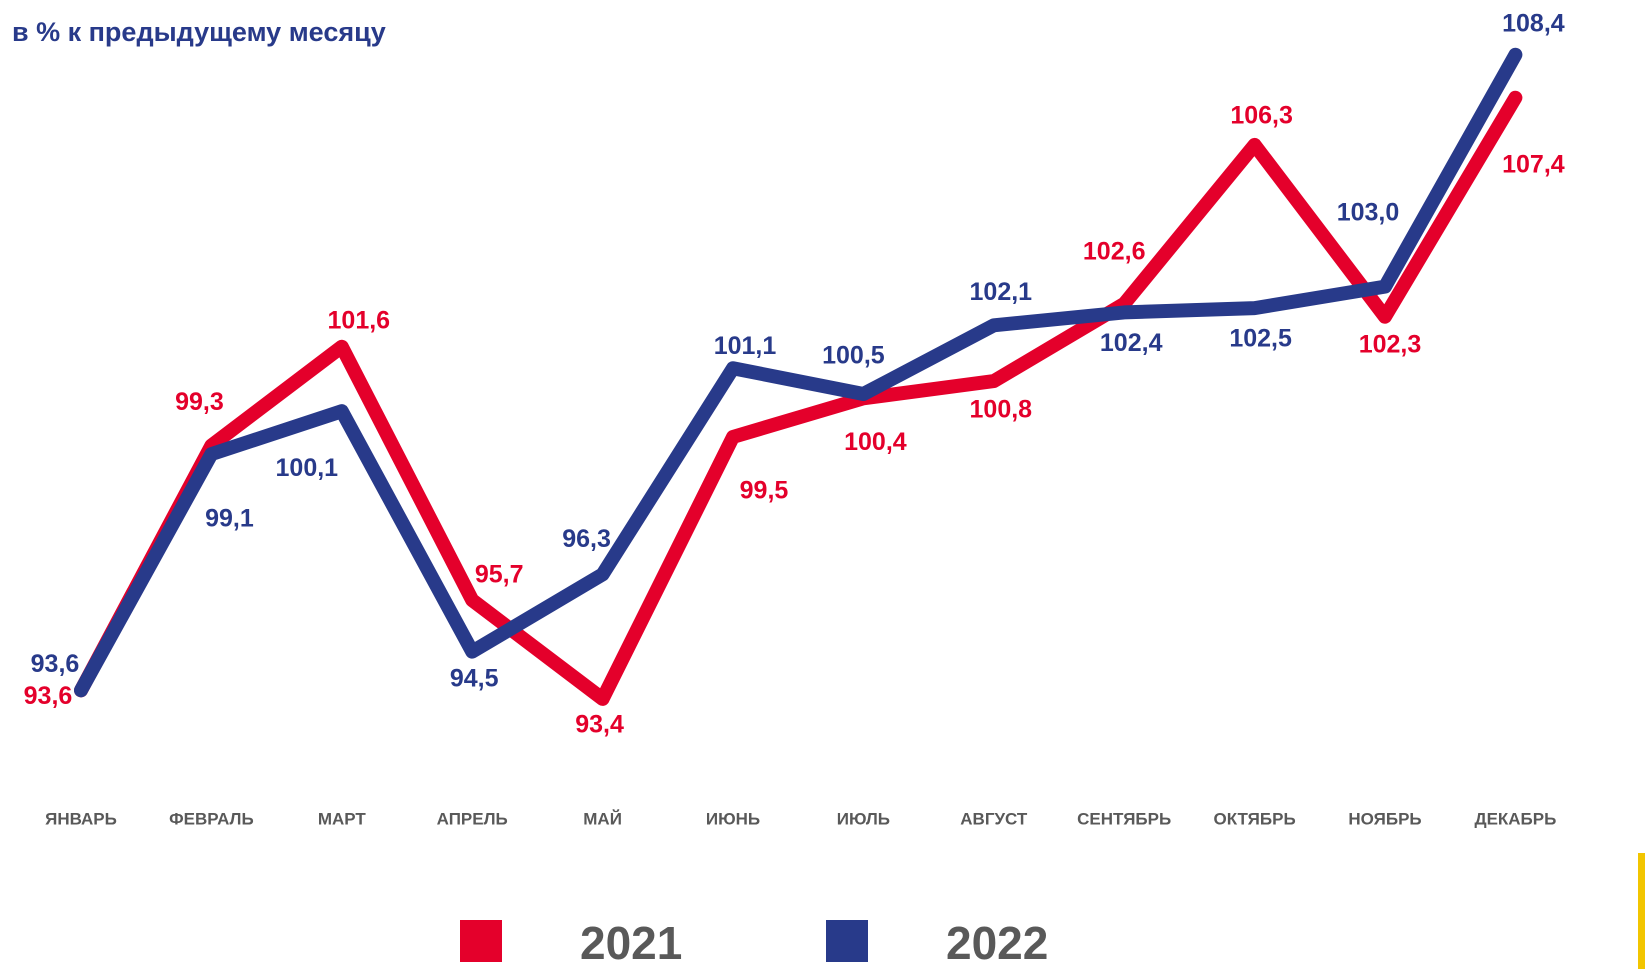 Image resolution: width=1645 pixels, height=969 pixels. I want to click on data-label: 102,1, so click(1001, 292).